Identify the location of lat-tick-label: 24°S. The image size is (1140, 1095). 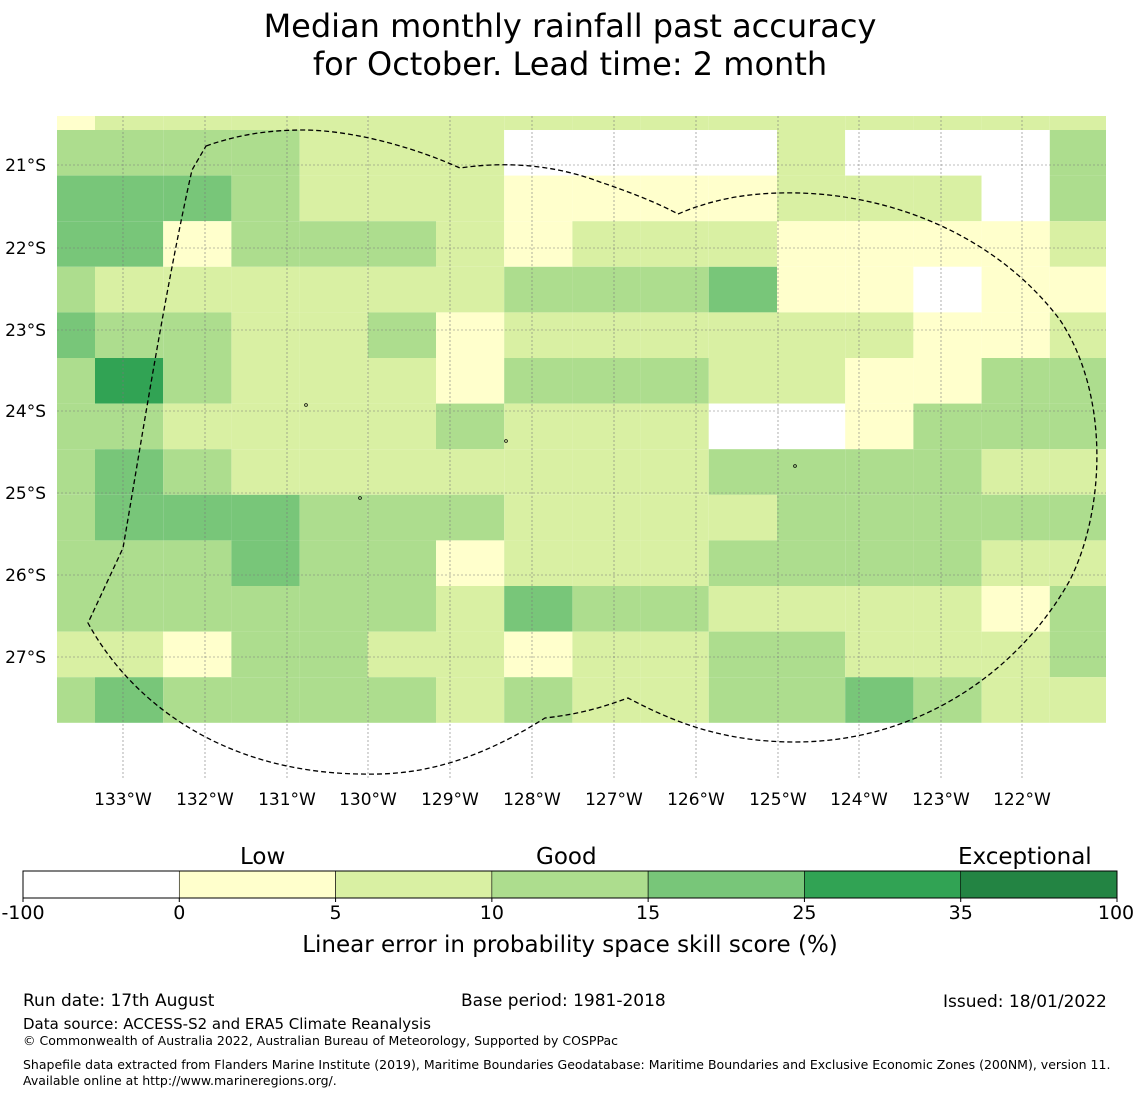
(25, 412).